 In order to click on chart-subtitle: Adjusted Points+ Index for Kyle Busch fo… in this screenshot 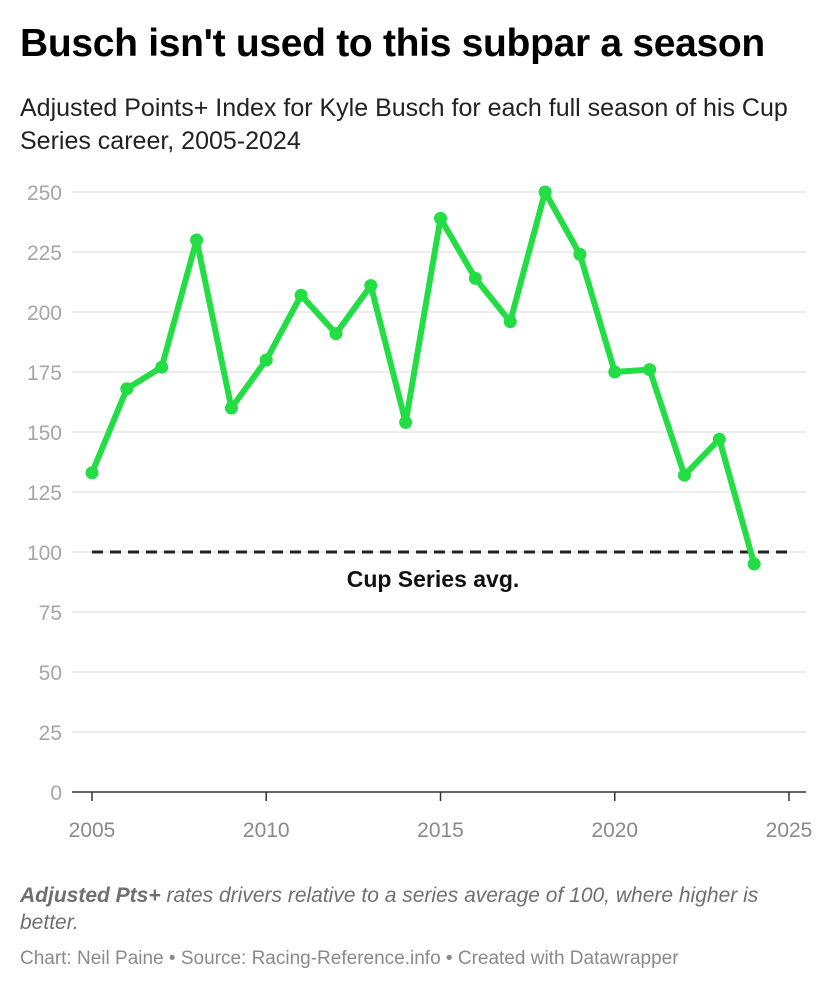, I will do `click(404, 124)`.